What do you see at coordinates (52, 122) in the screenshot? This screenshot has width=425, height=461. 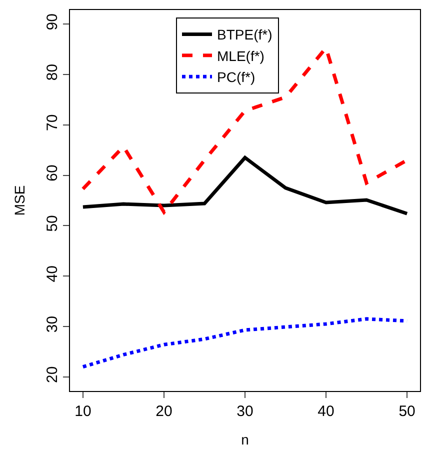 I see `y-tick-label: 70` at bounding box center [52, 122].